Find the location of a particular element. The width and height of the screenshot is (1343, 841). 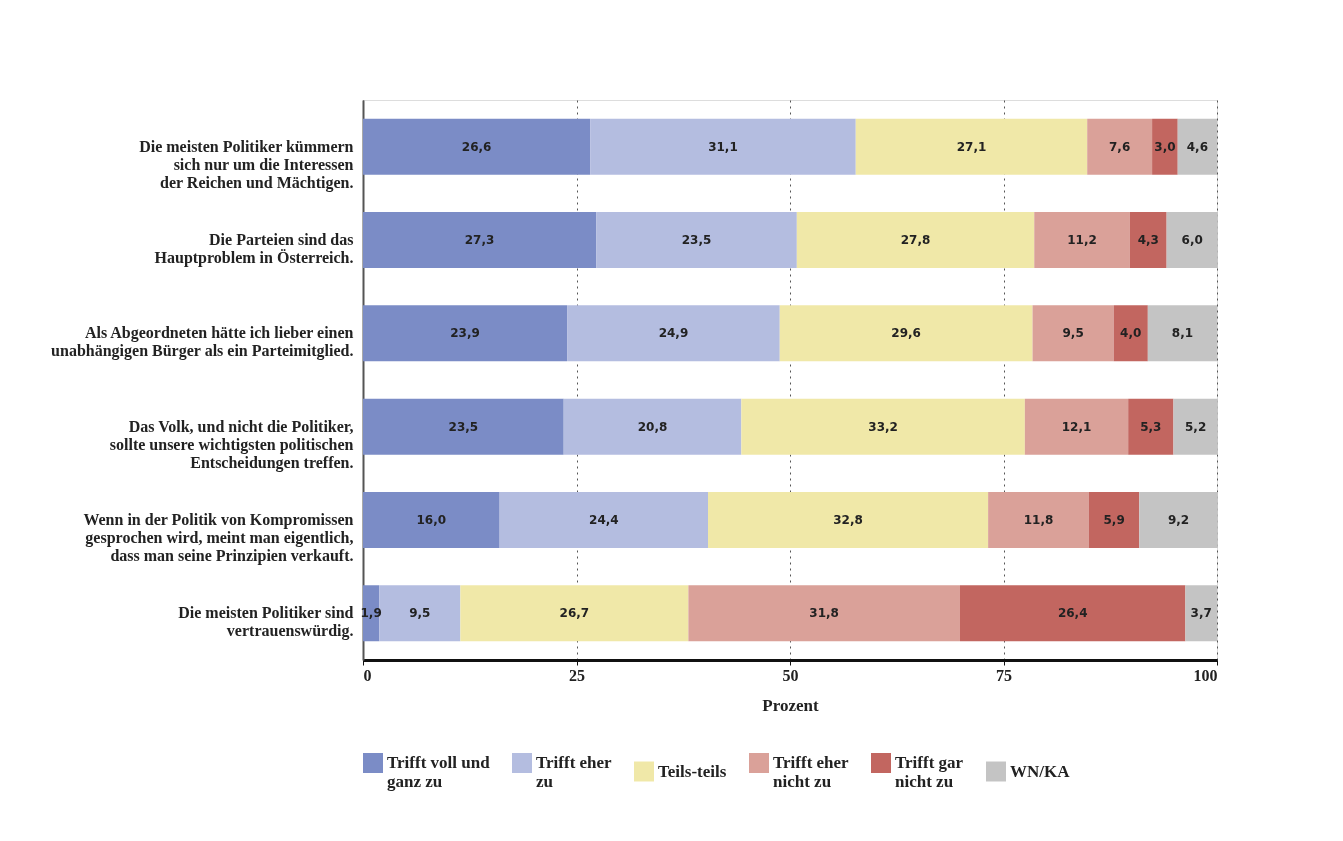

data-label: 27,8 is located at coordinates (915, 240).